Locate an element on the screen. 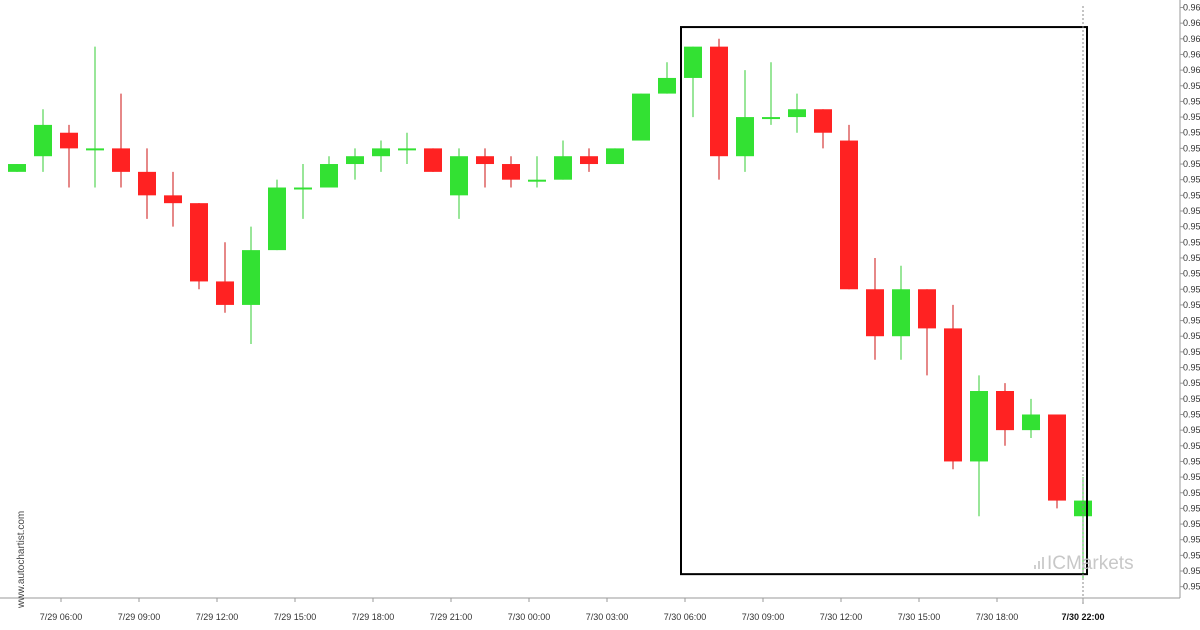 Image resolution: width=1200 pixels, height=630 pixels. y-tick-label: 0.9587 is located at coordinates (1191, 180).